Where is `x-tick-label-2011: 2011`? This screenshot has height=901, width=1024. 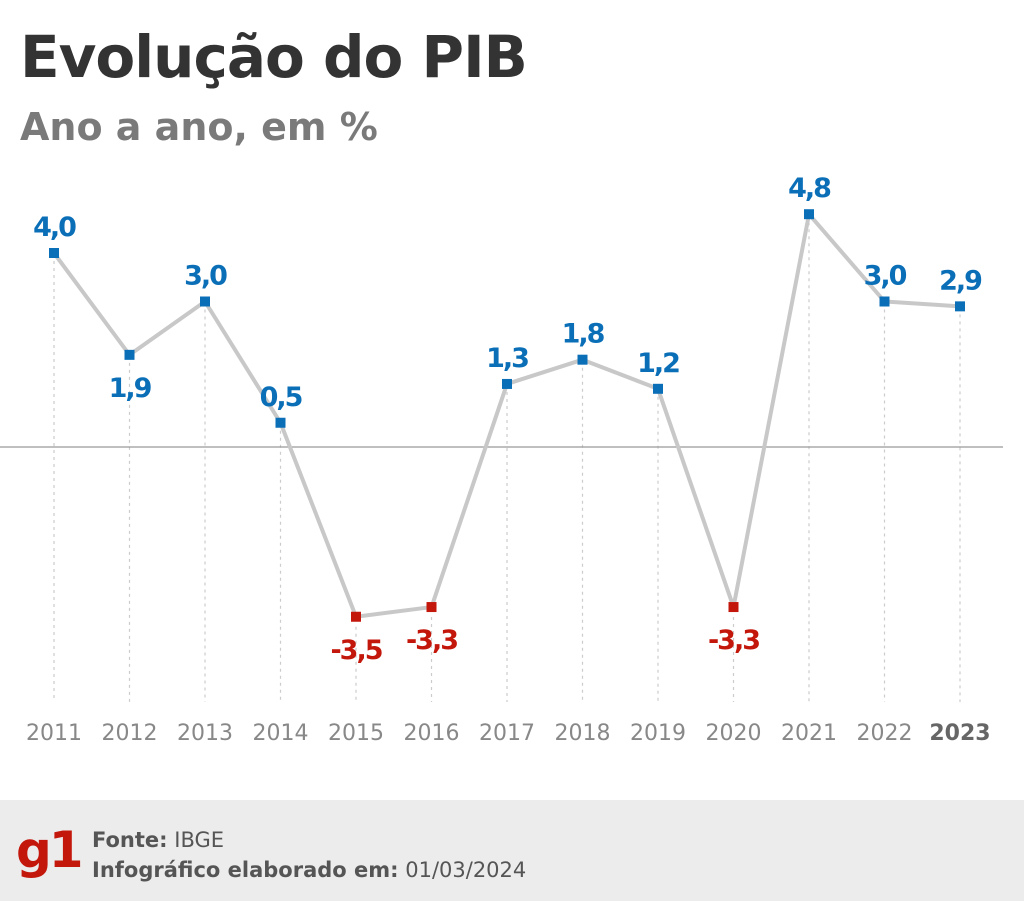 x-tick-label-2011: 2011 is located at coordinates (54, 733).